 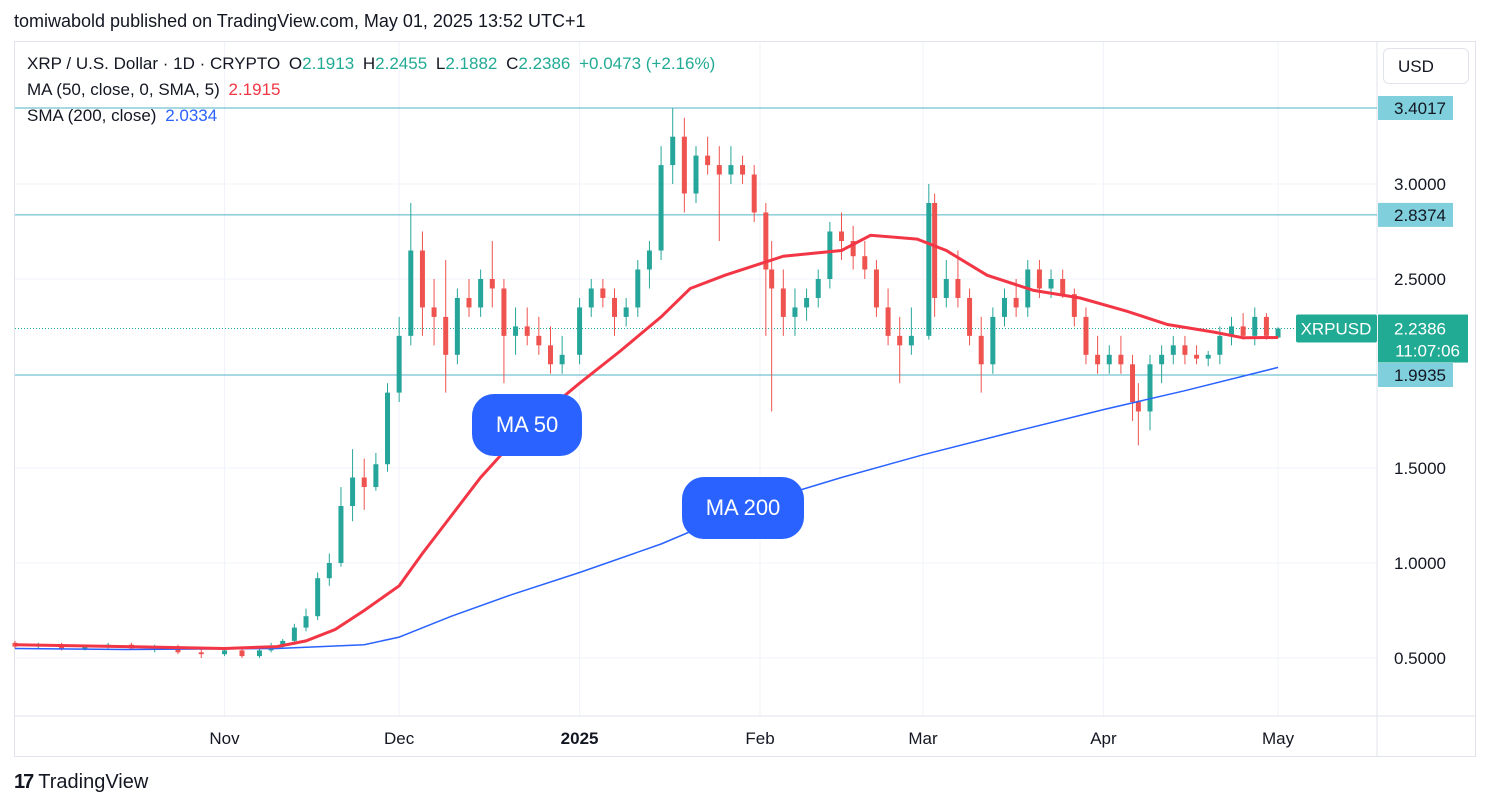 What do you see at coordinates (923, 738) in the screenshot?
I see `x-tick-label: Mar` at bounding box center [923, 738].